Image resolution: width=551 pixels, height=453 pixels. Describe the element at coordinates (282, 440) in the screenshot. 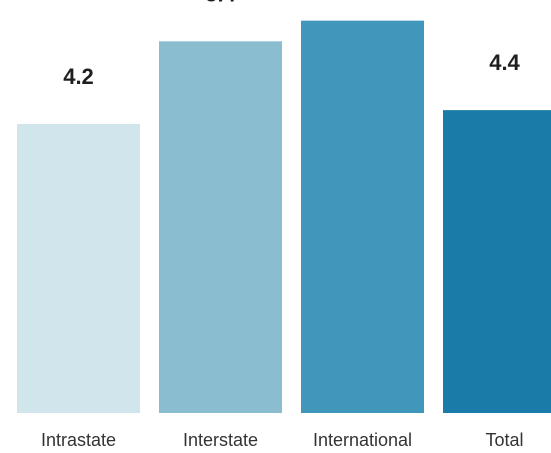

I see `x-tick-labels-group: Intrastate Interstate International Total` at that location.